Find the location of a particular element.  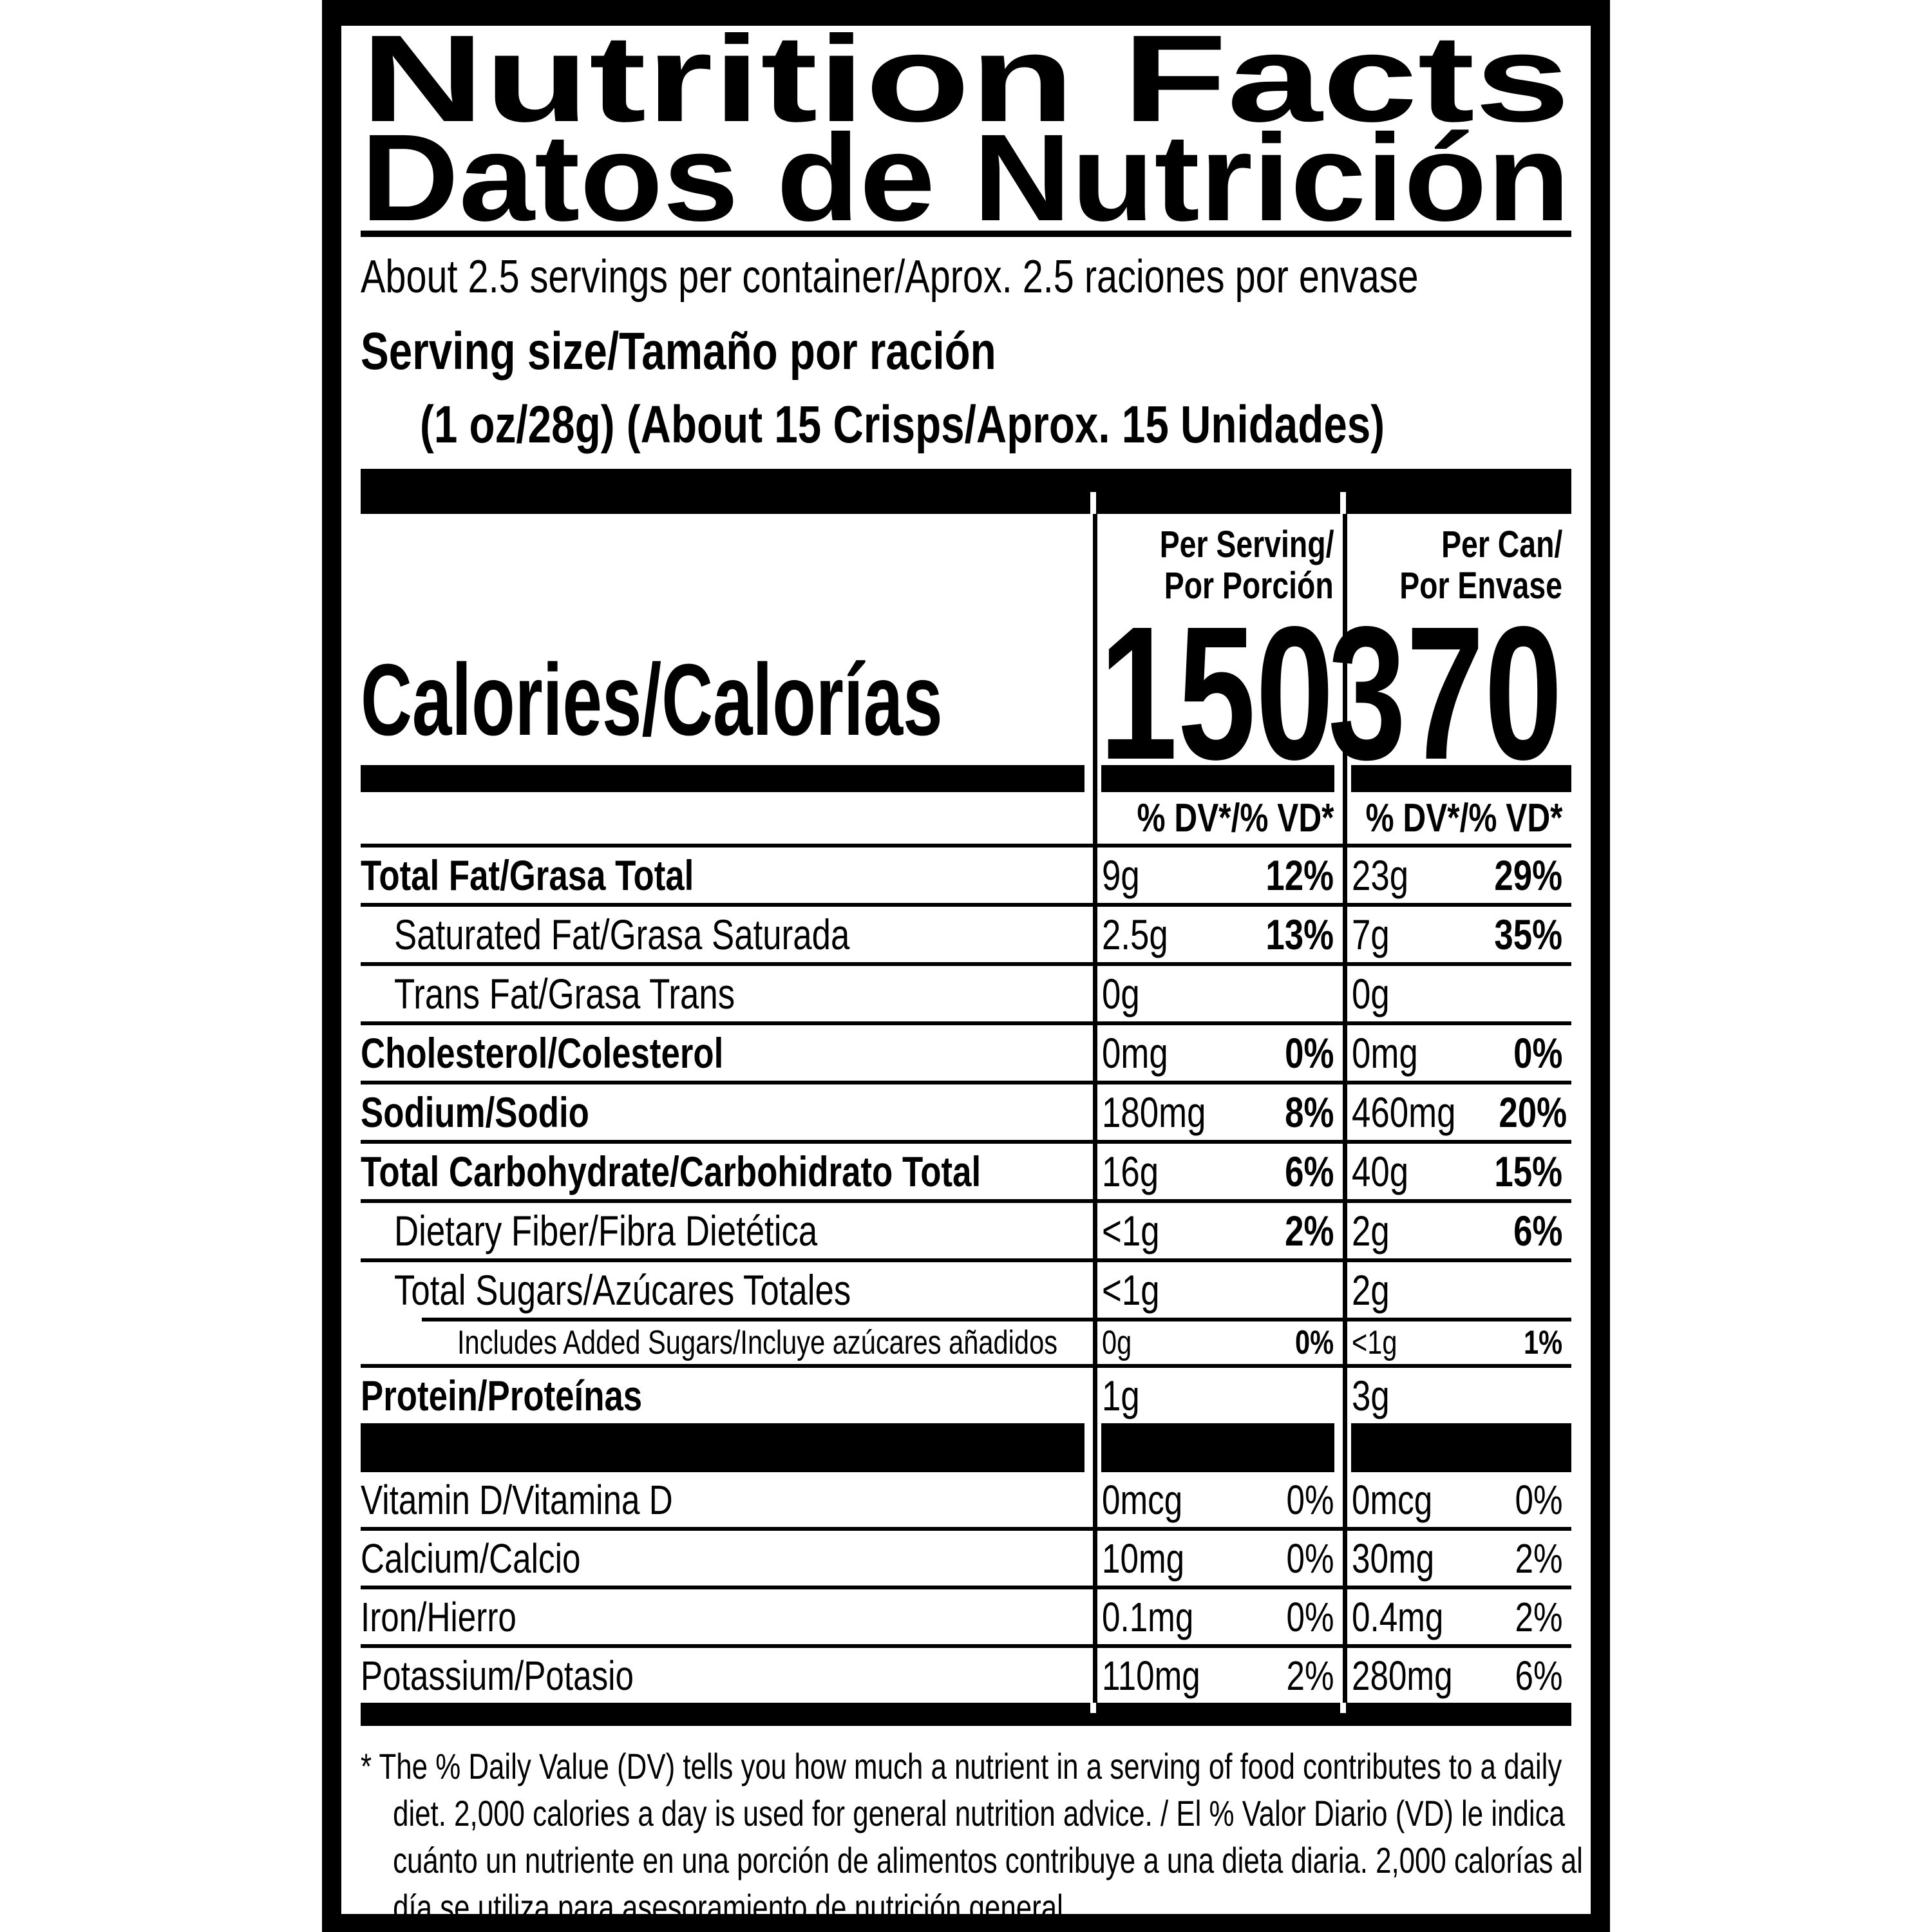

per-serving-dv: 2% is located at coordinates (1310, 1675).